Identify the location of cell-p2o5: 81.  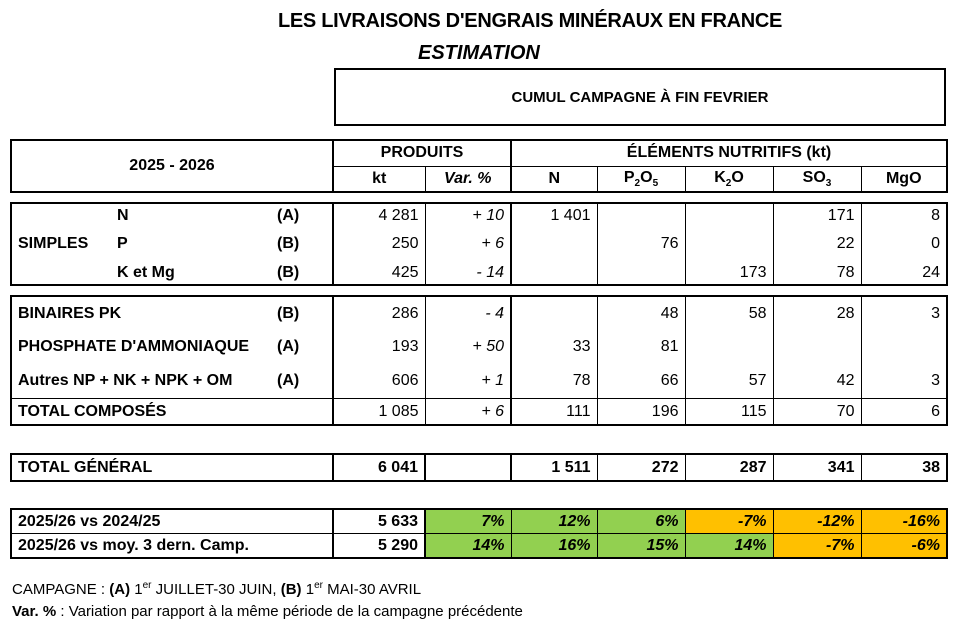
(641, 347).